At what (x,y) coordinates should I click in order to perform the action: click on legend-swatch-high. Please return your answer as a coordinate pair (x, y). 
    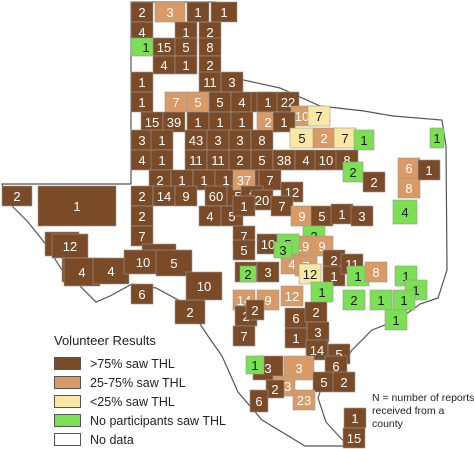
    Looking at the image, I should click on (67, 363).